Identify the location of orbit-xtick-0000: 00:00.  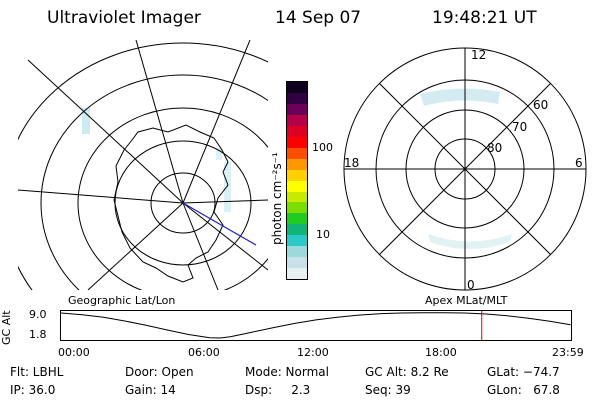
(74, 352).